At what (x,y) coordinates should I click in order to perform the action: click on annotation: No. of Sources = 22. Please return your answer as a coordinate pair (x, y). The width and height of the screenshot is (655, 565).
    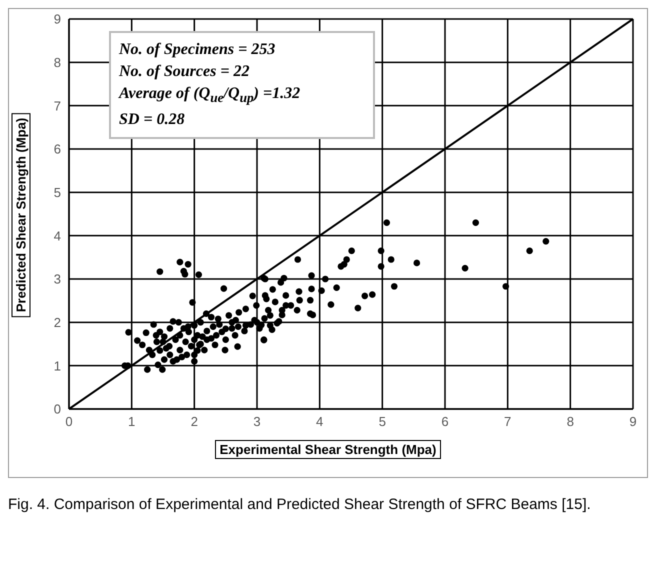
    Looking at the image, I should click on (184, 72).